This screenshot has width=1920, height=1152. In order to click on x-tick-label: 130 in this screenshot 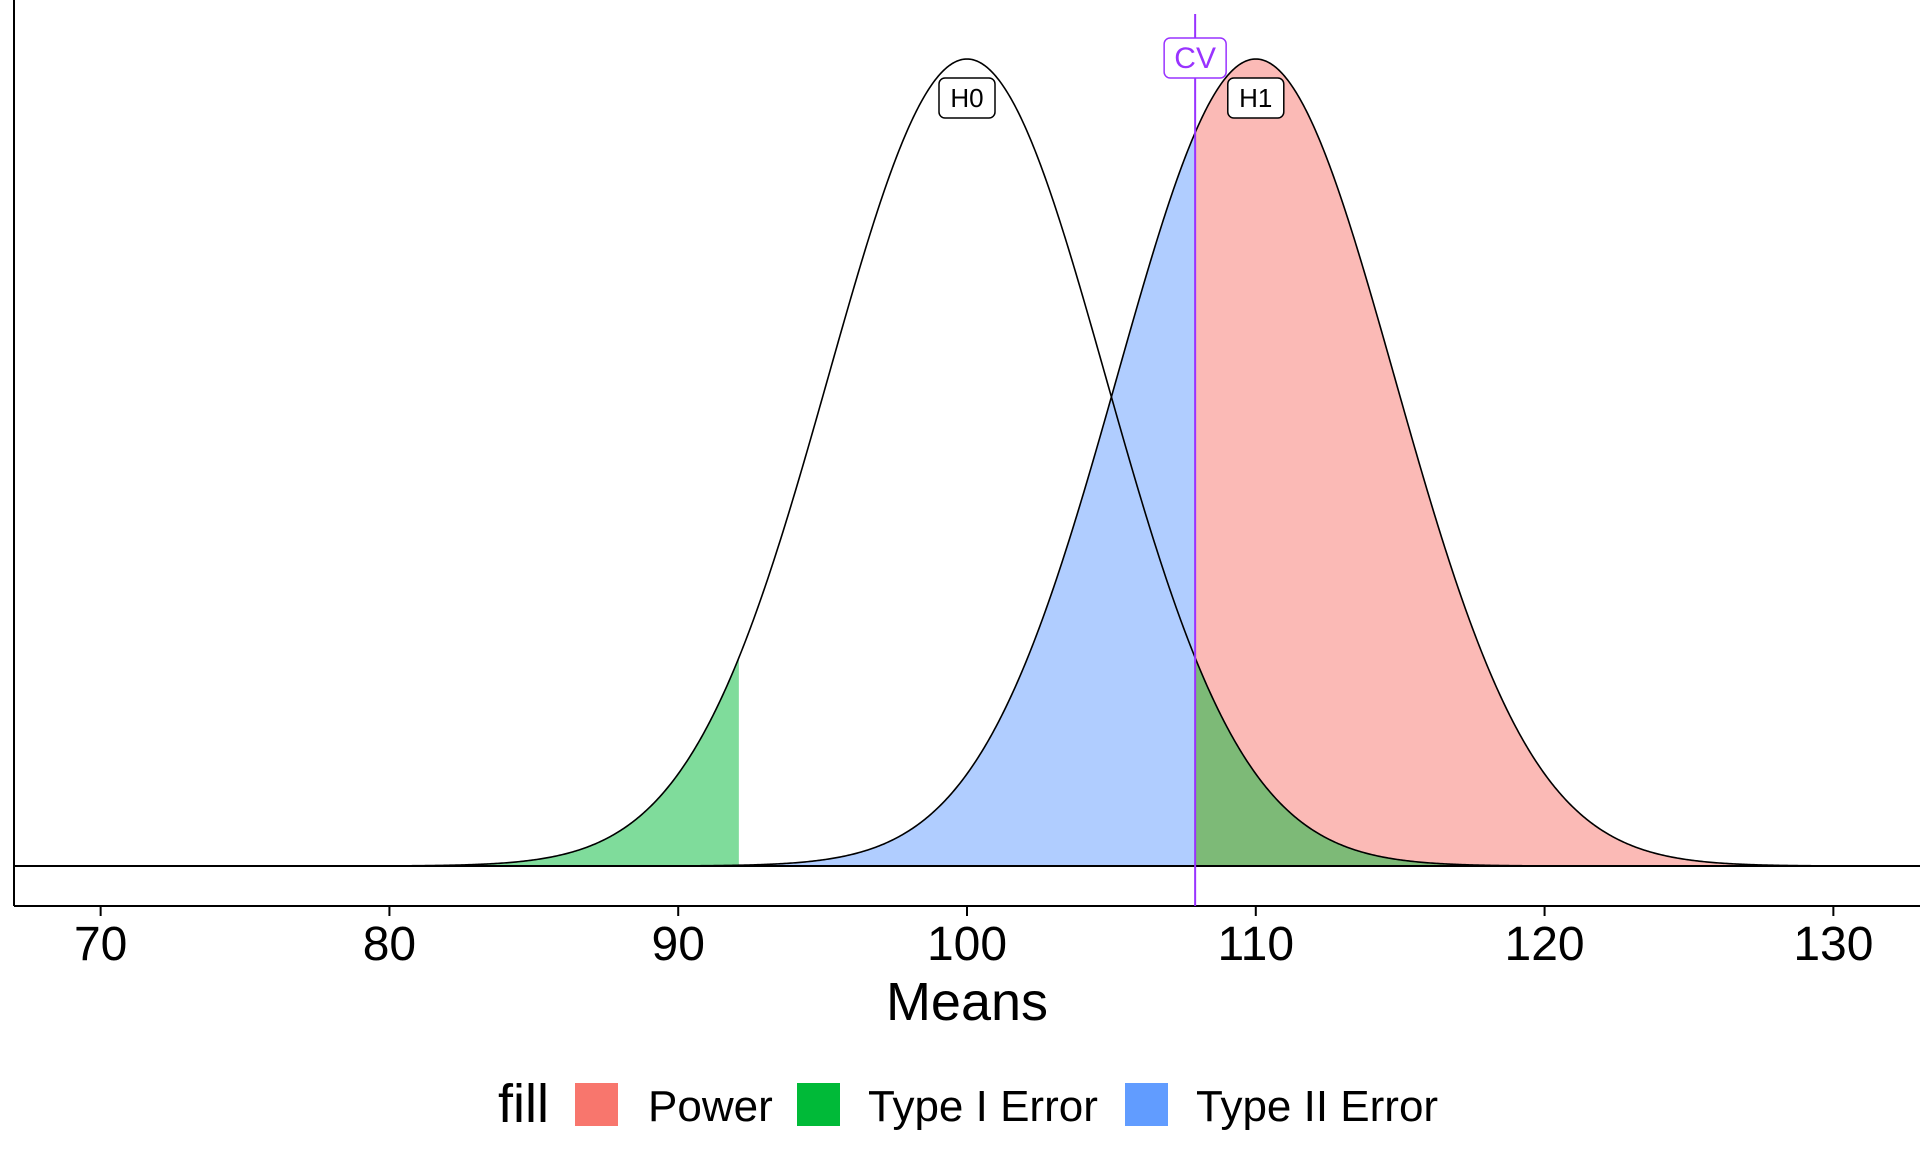, I will do `click(1833, 944)`.